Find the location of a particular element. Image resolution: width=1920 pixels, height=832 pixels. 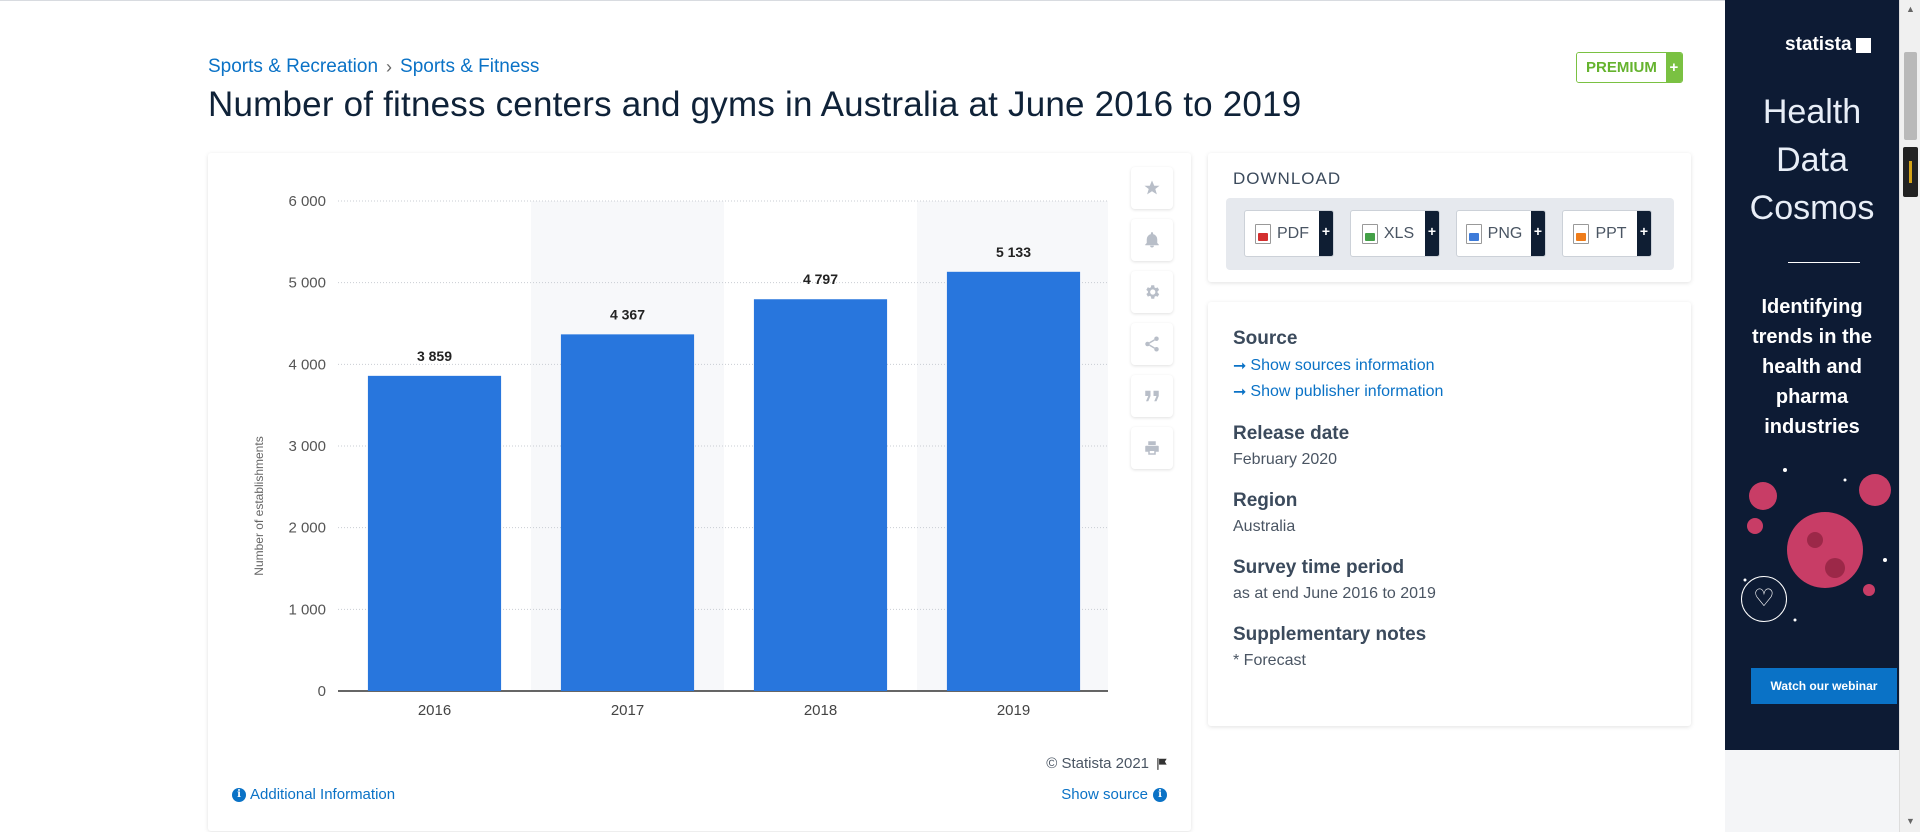

favorite-button is located at coordinates (1152, 188).